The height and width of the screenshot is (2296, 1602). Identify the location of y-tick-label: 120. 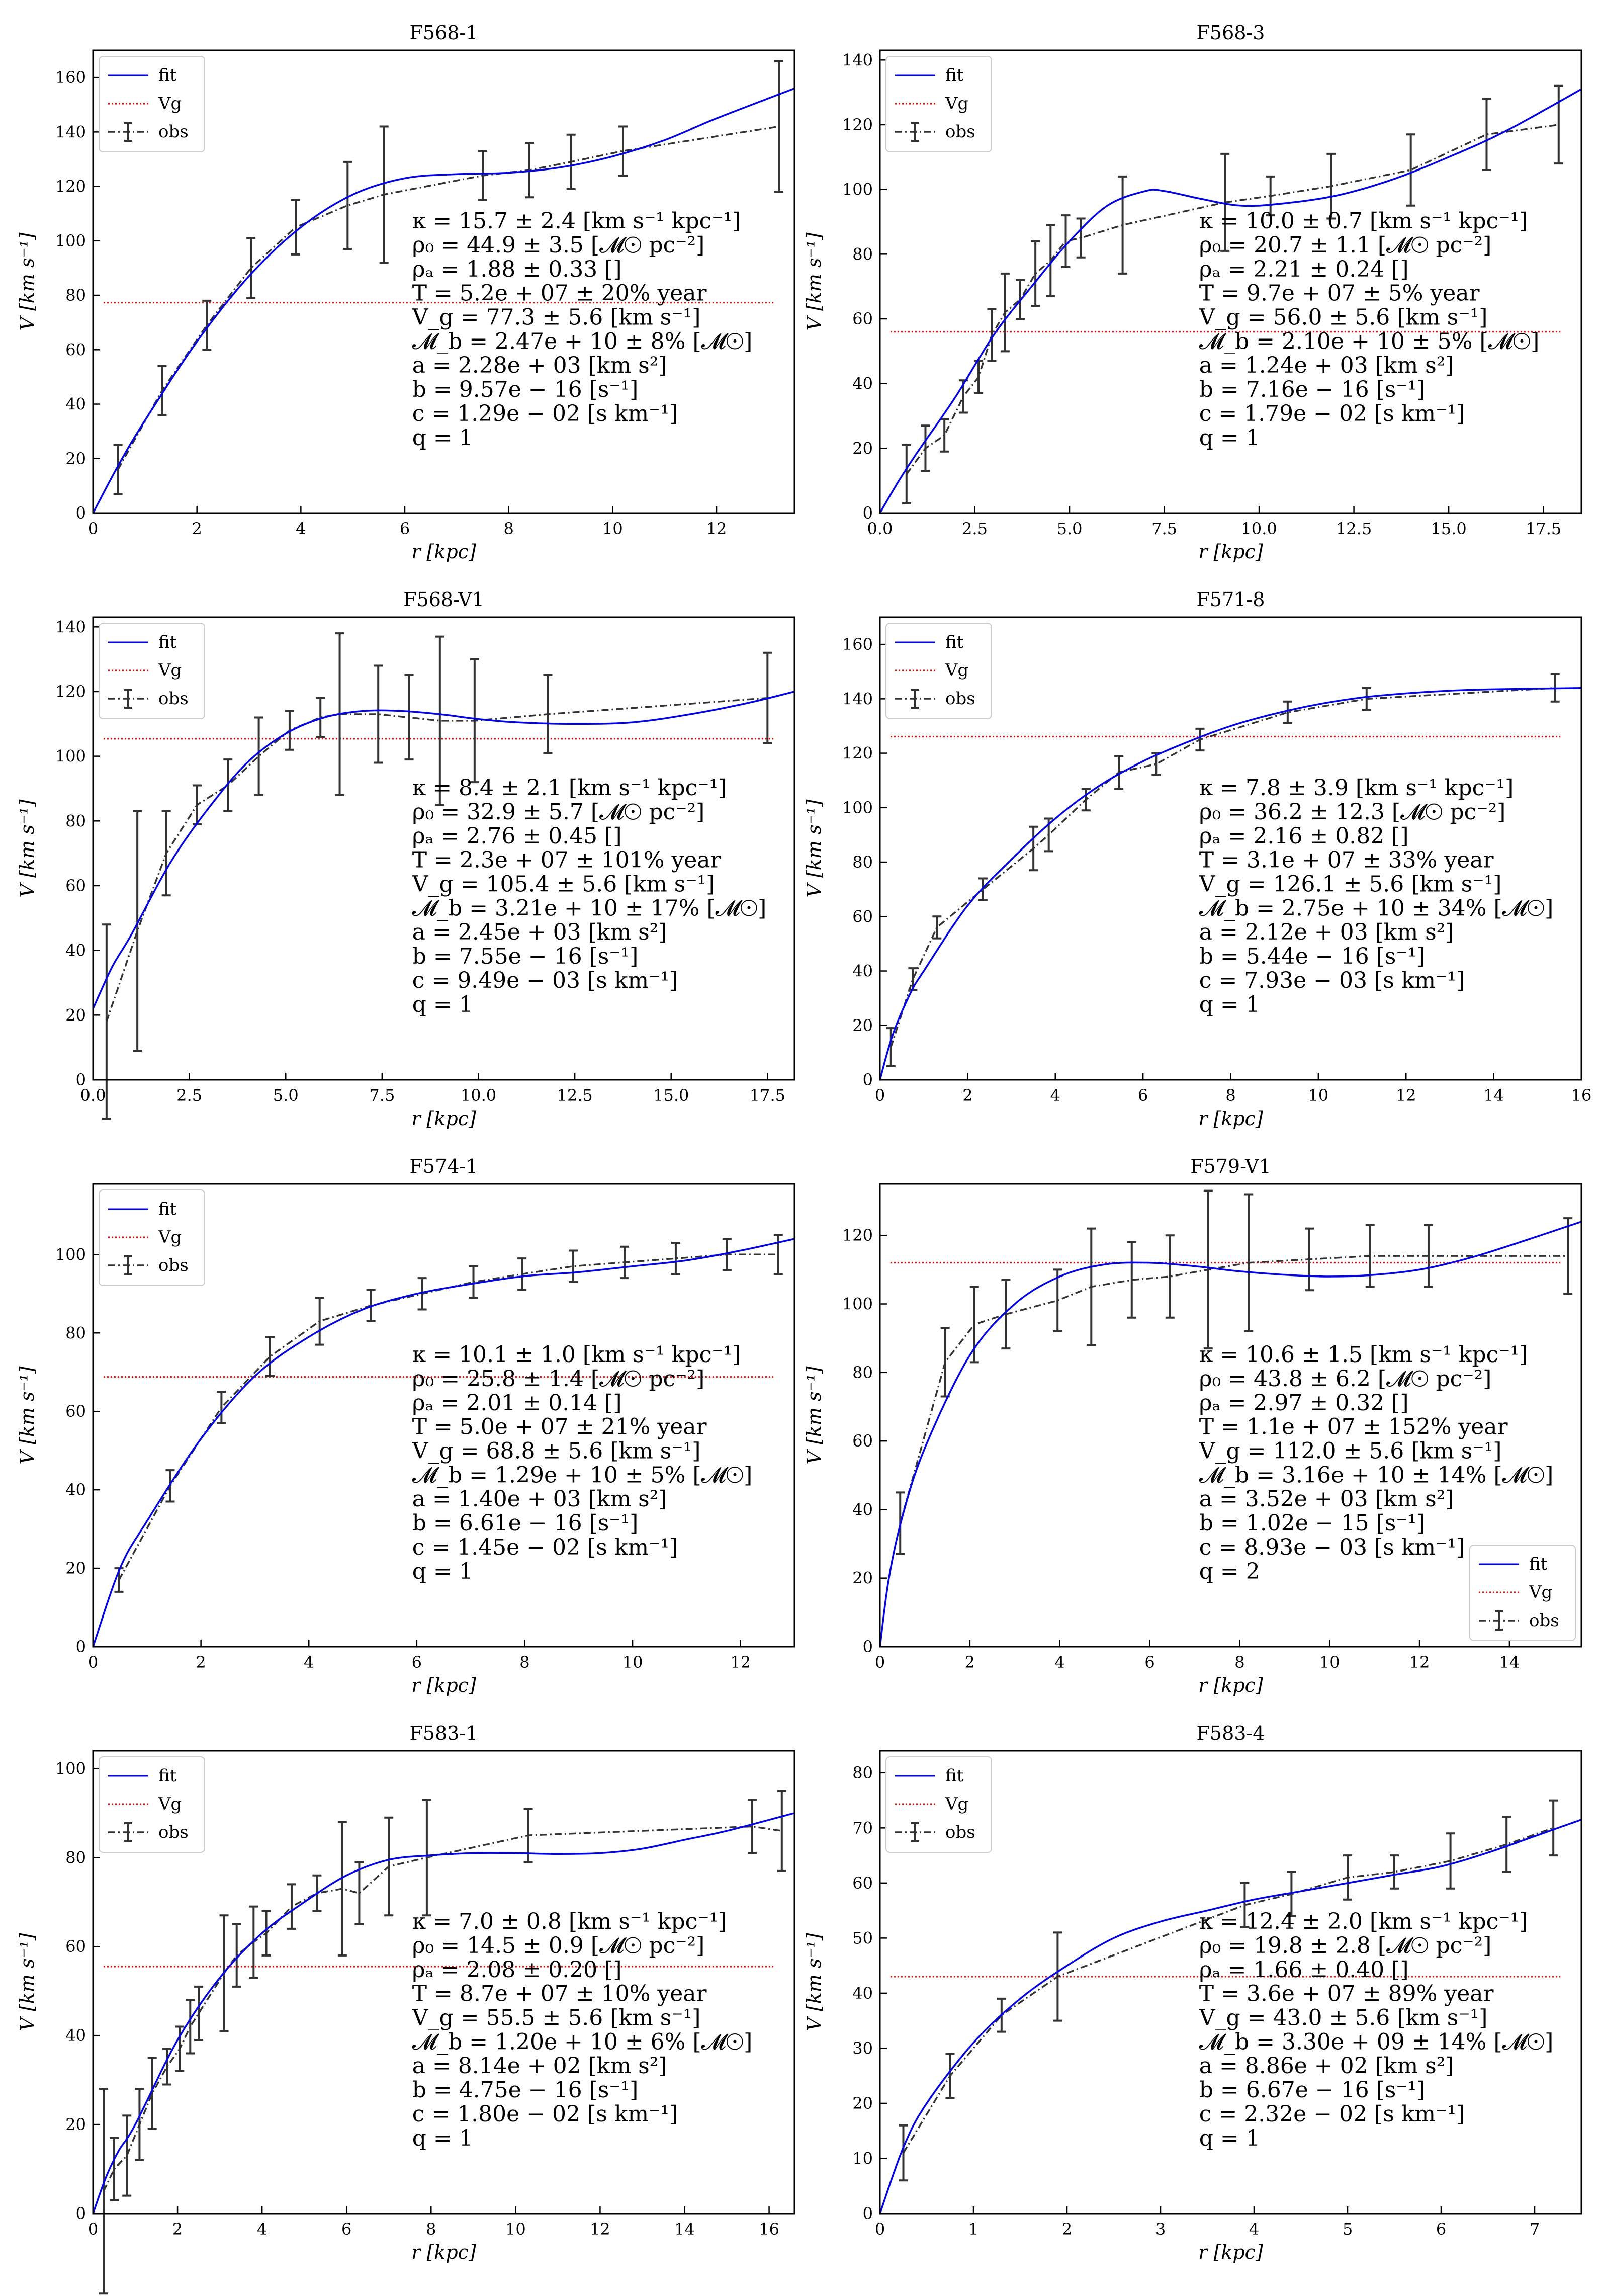
(857, 1235).